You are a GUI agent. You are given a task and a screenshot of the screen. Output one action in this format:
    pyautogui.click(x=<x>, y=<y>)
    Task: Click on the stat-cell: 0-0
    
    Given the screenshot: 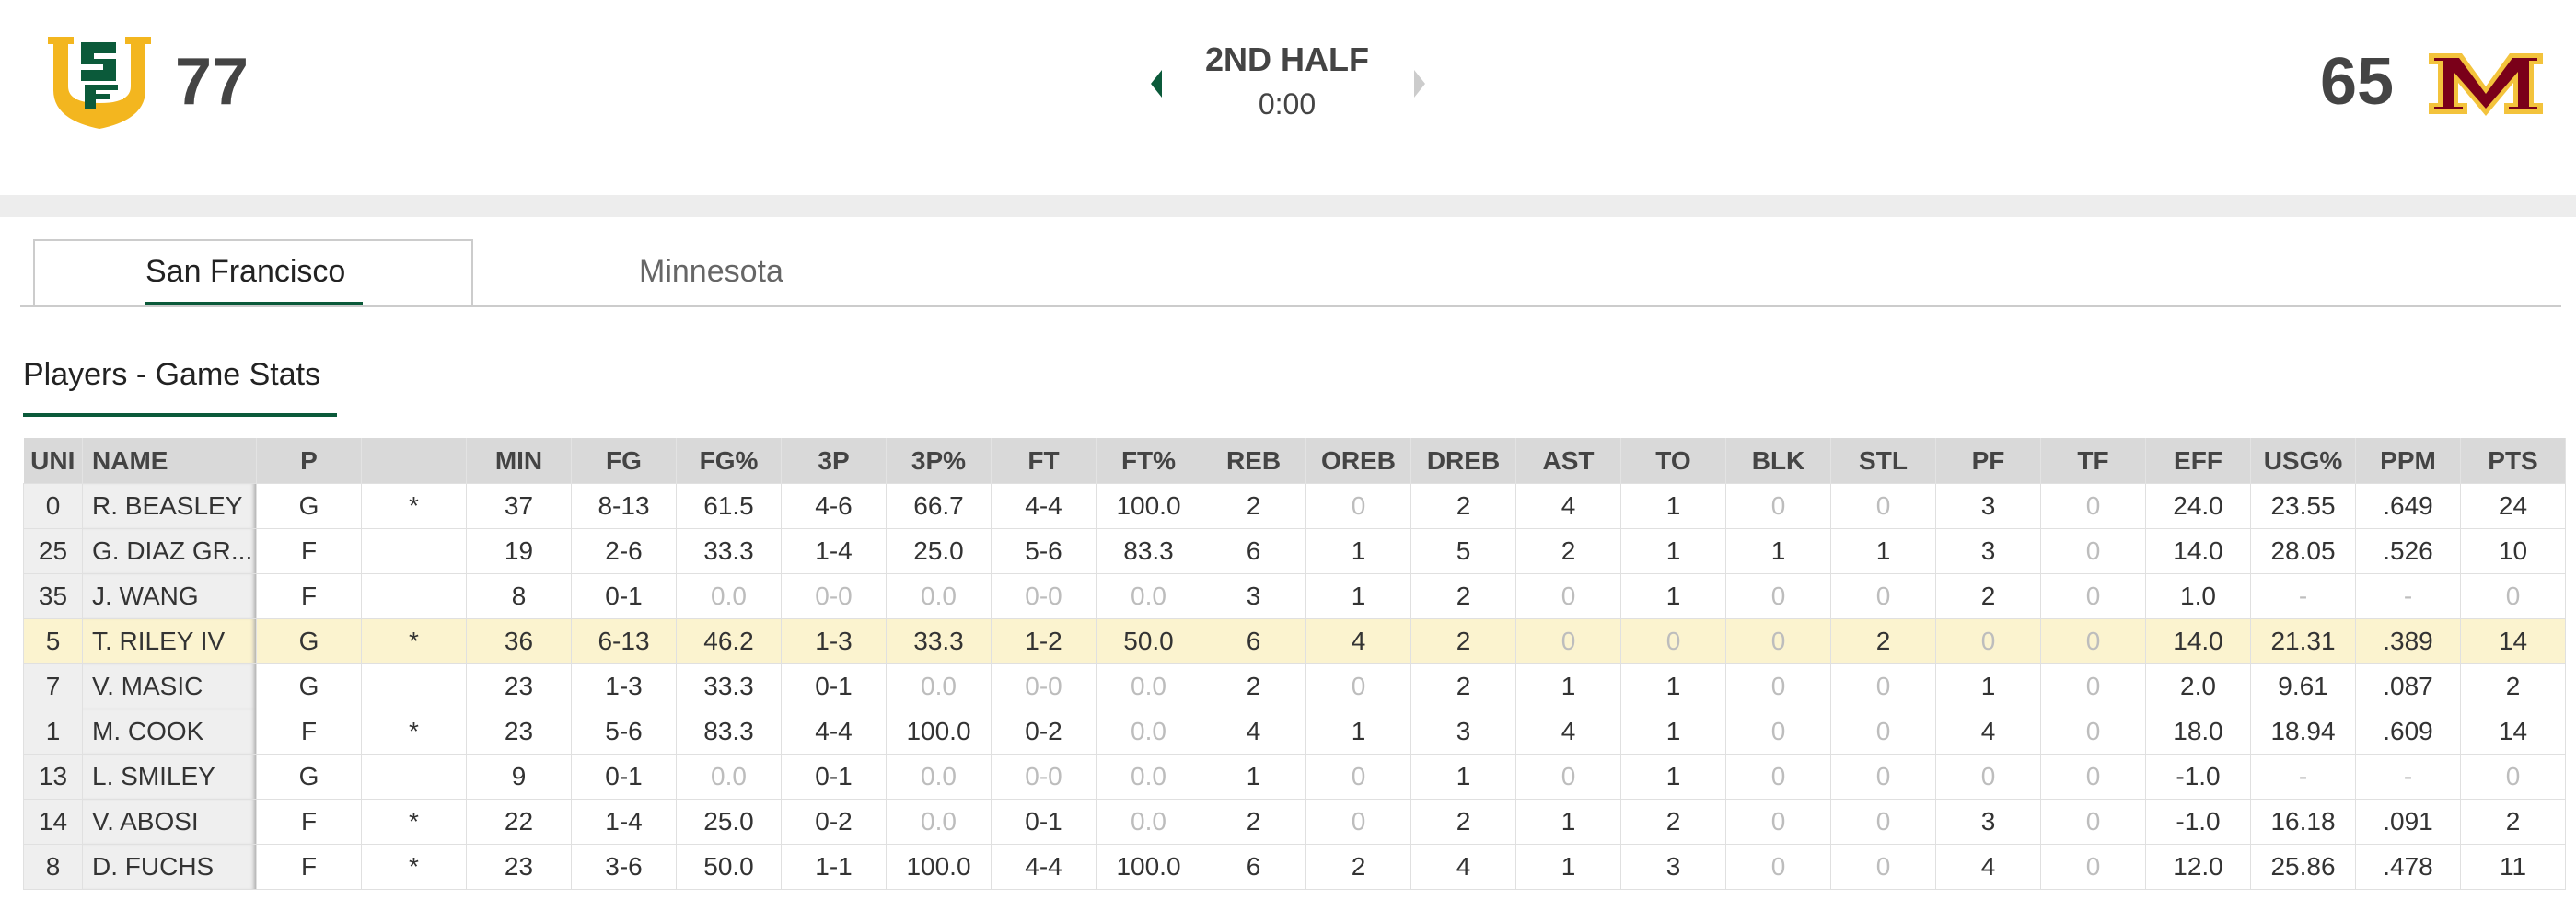 What is the action you would take?
    pyautogui.click(x=1044, y=777)
    